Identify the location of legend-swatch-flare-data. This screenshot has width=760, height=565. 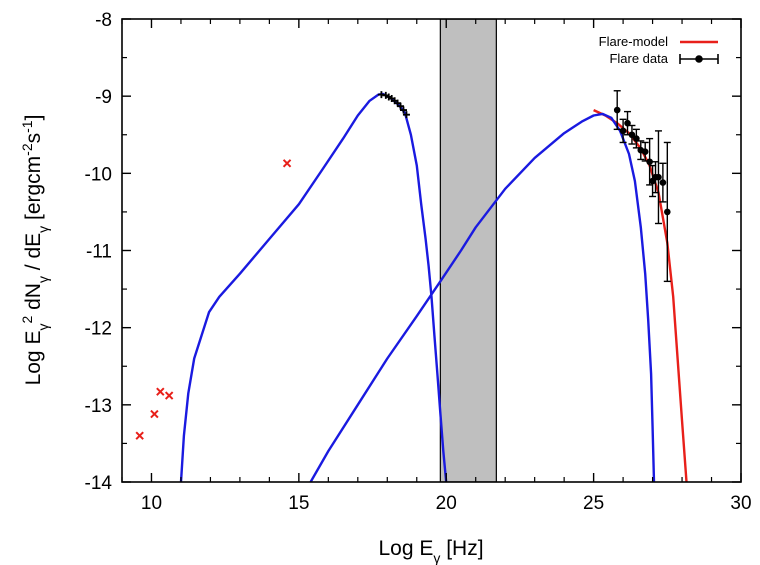
(699, 59).